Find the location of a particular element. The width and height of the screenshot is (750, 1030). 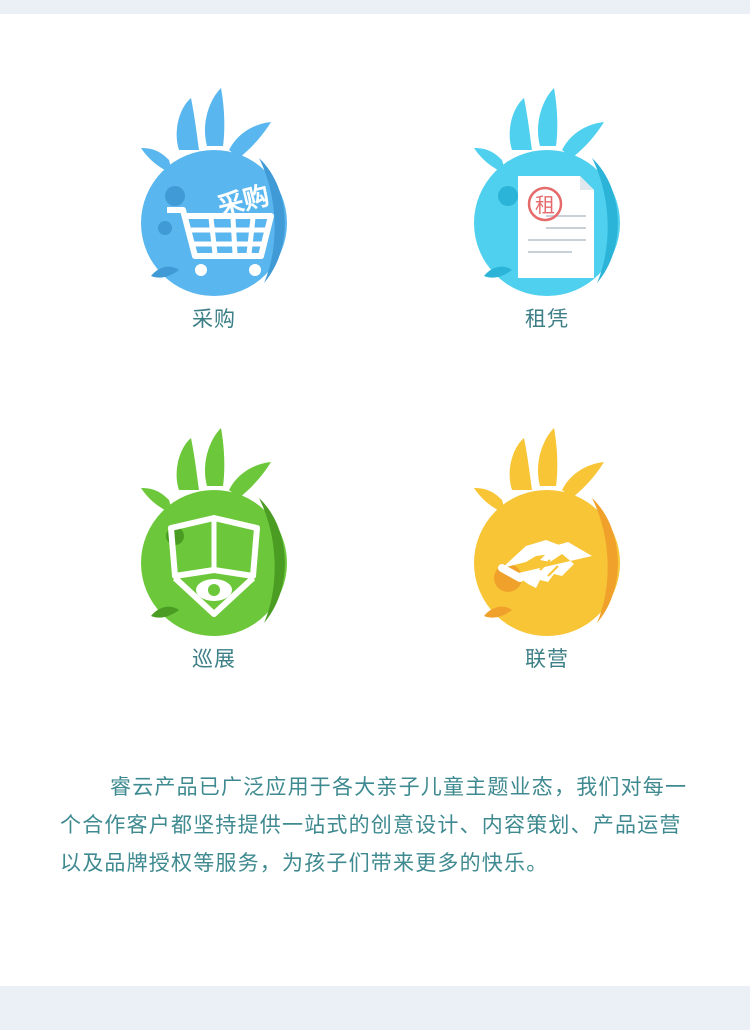

service-rental: 租 租凭 is located at coordinates (547, 210).